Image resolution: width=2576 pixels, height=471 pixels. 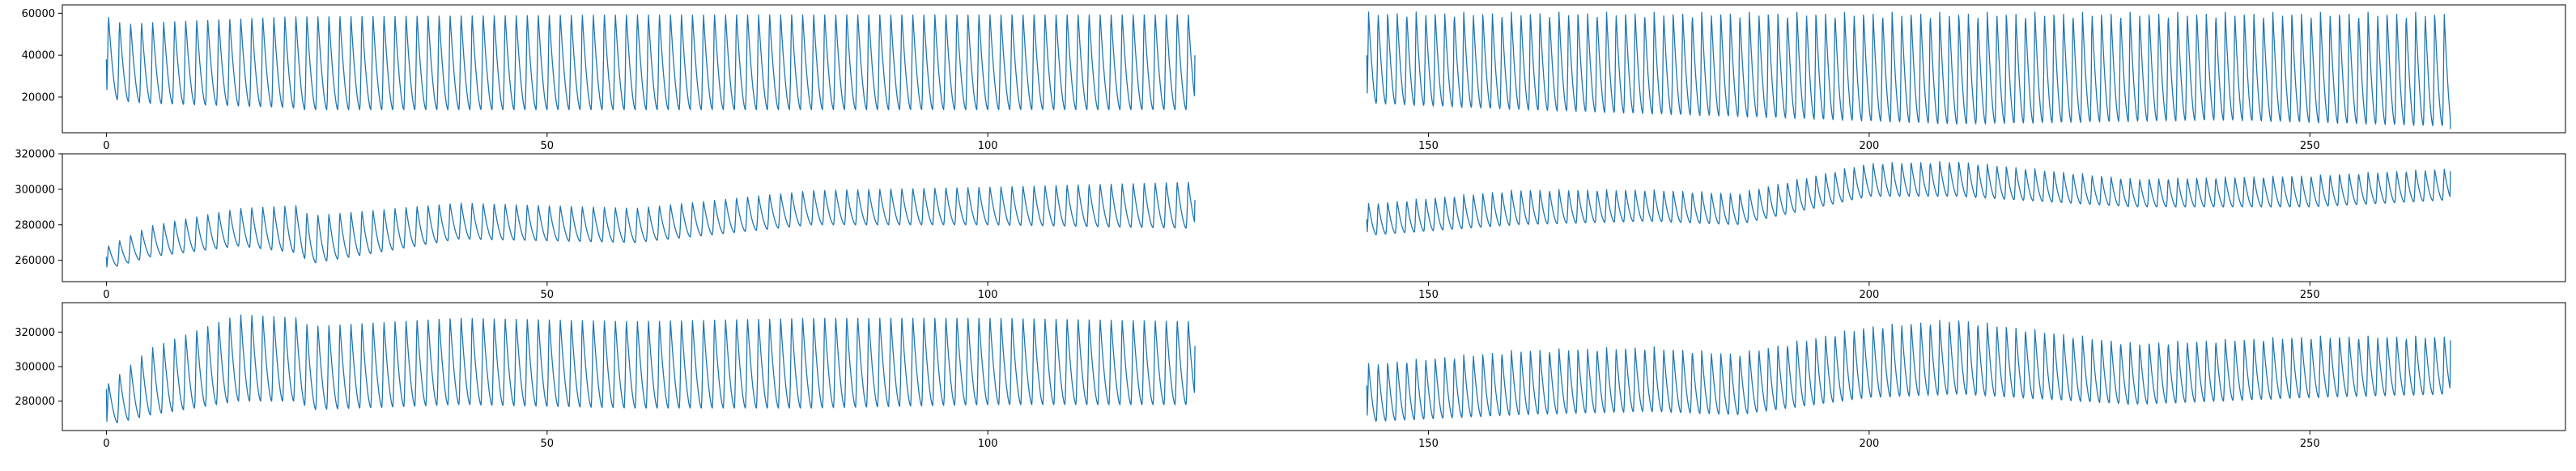 What do you see at coordinates (38, 97) in the screenshot?
I see `y-tick-label: 20000` at bounding box center [38, 97].